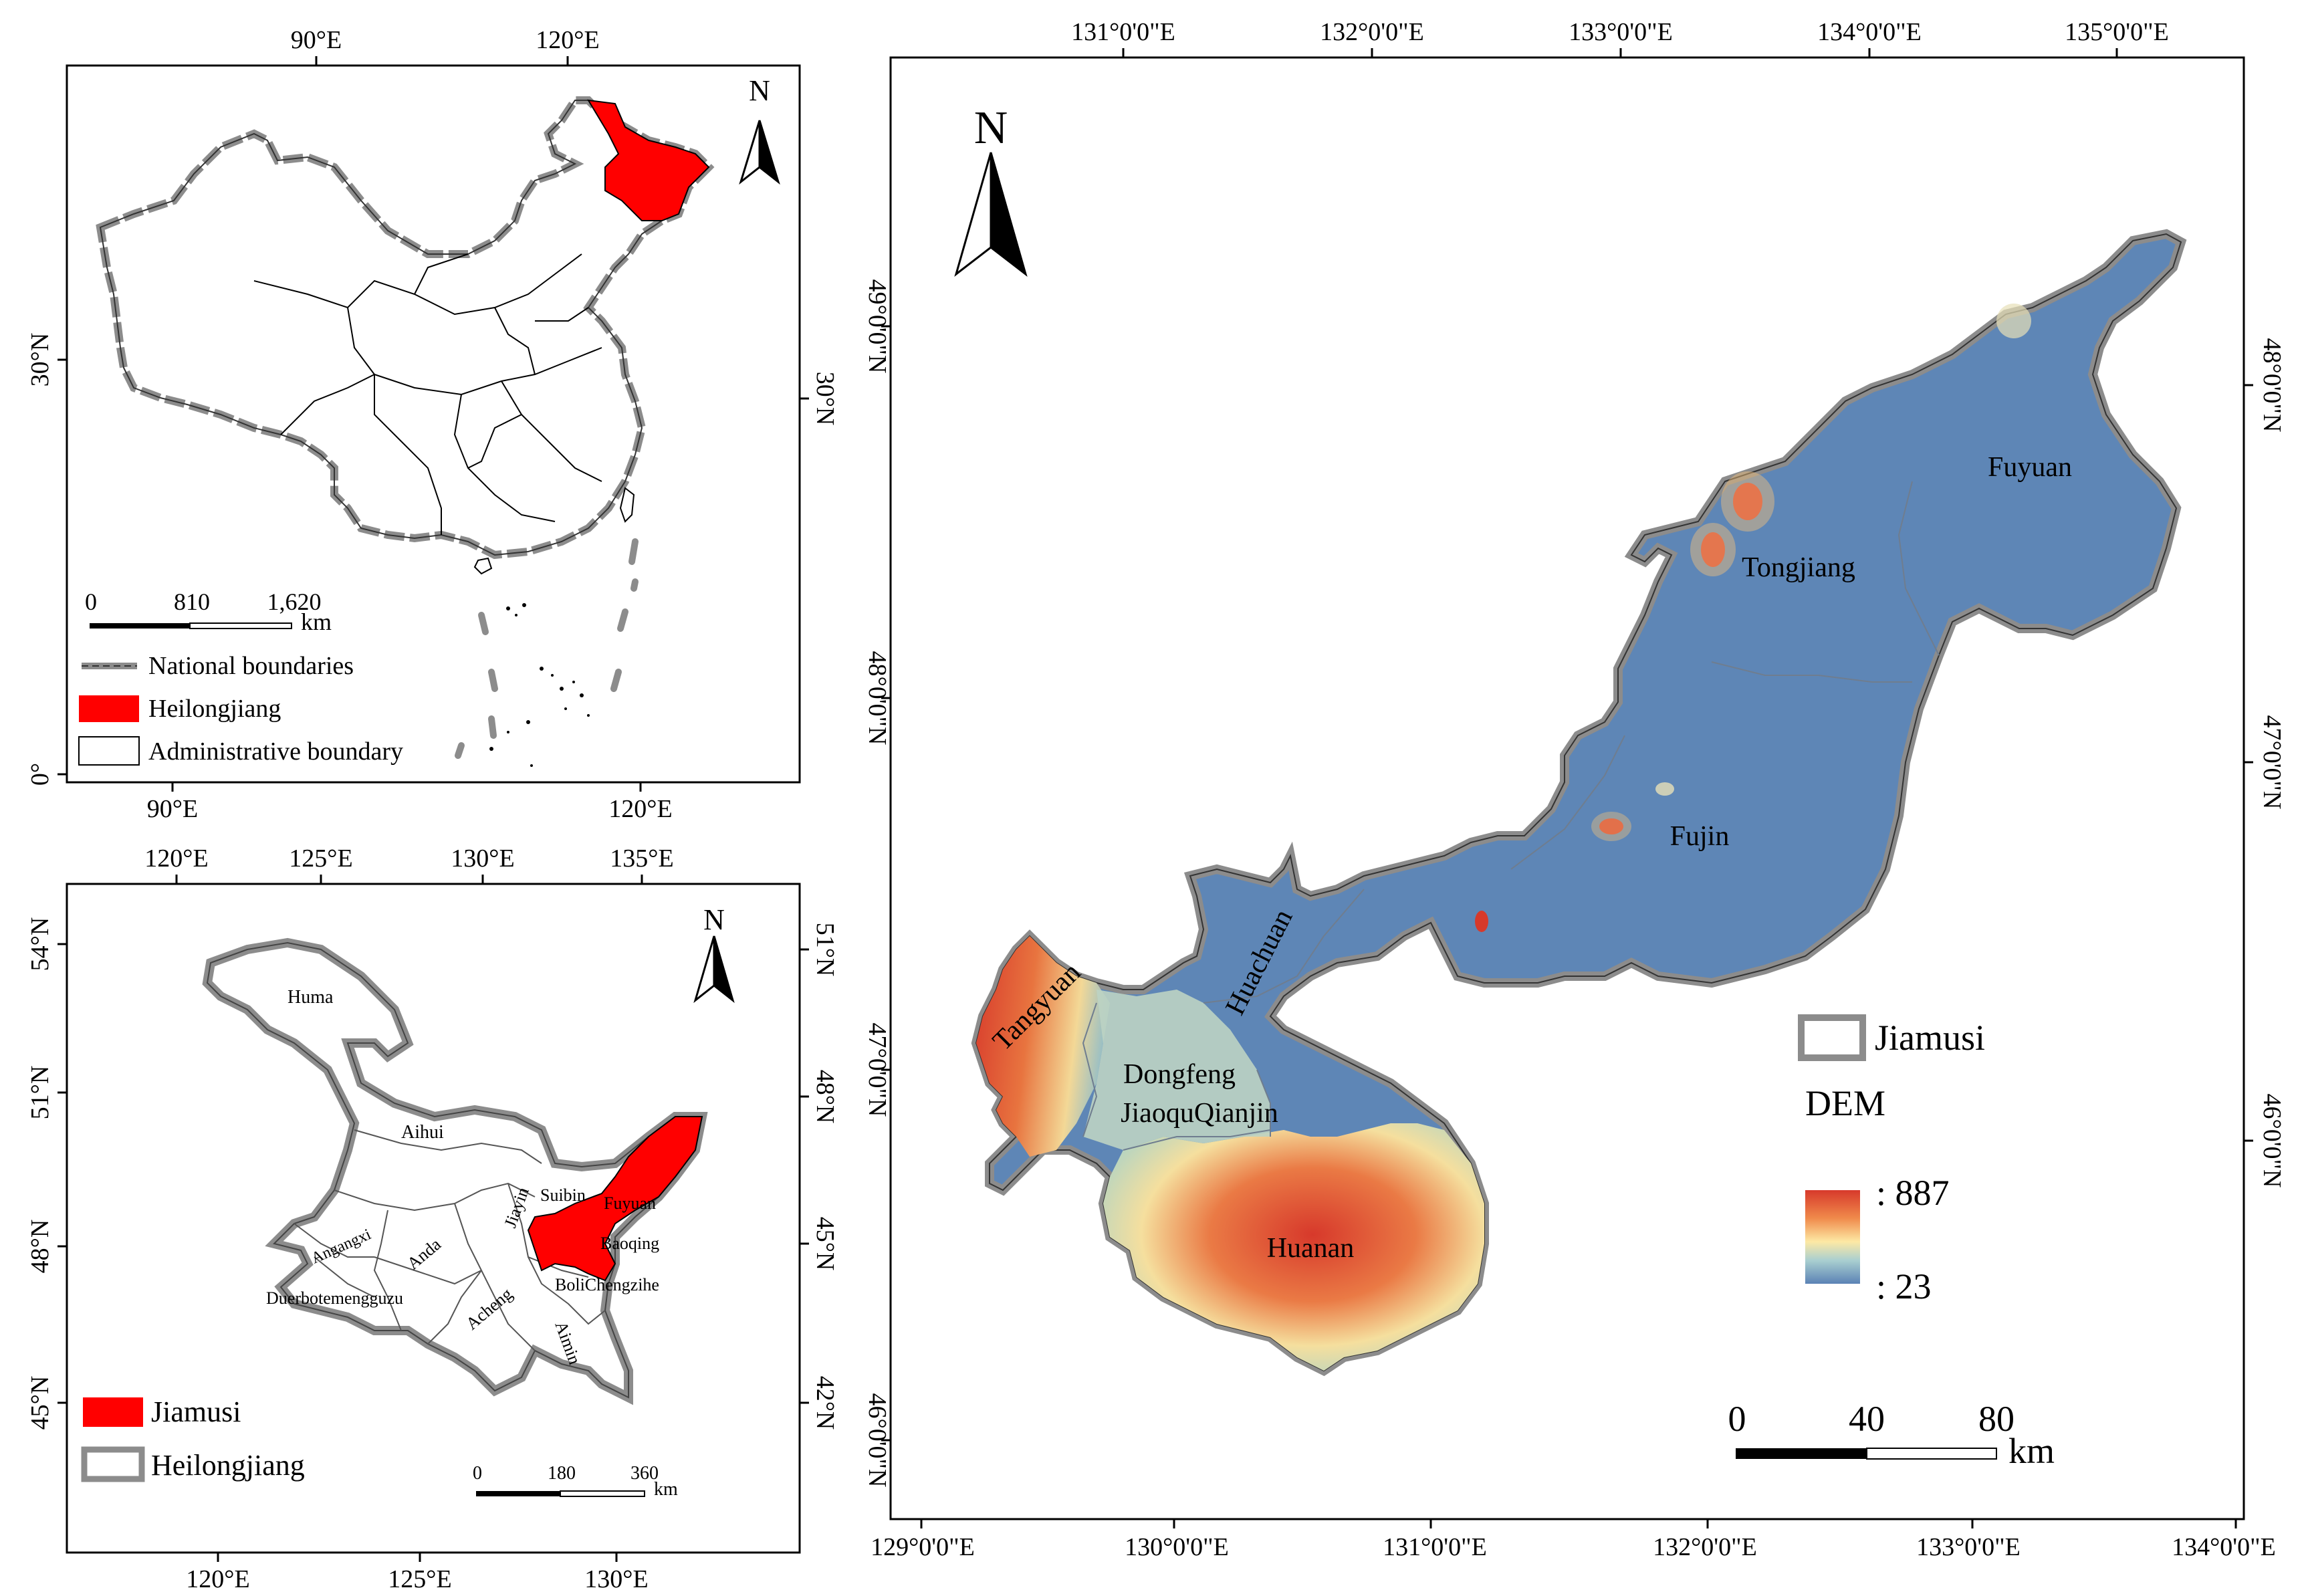 The image size is (2302, 1596). What do you see at coordinates (2224, 1547) in the screenshot?
I see `jms-bottom-tick-5: 134°0'0"E` at bounding box center [2224, 1547].